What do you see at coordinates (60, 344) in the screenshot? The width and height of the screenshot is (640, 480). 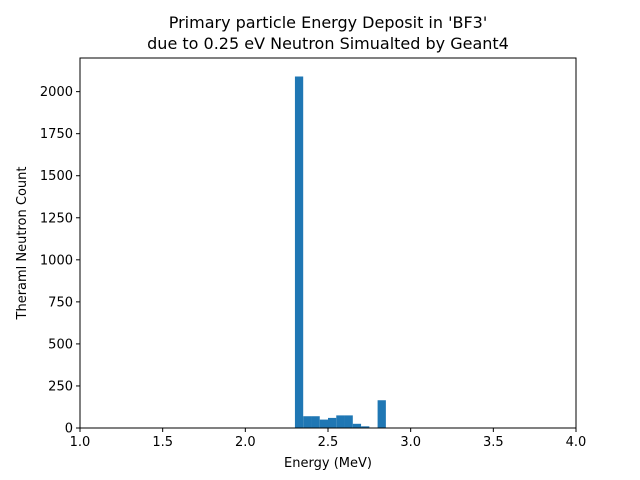 I see `y-tick-label: 500` at bounding box center [60, 344].